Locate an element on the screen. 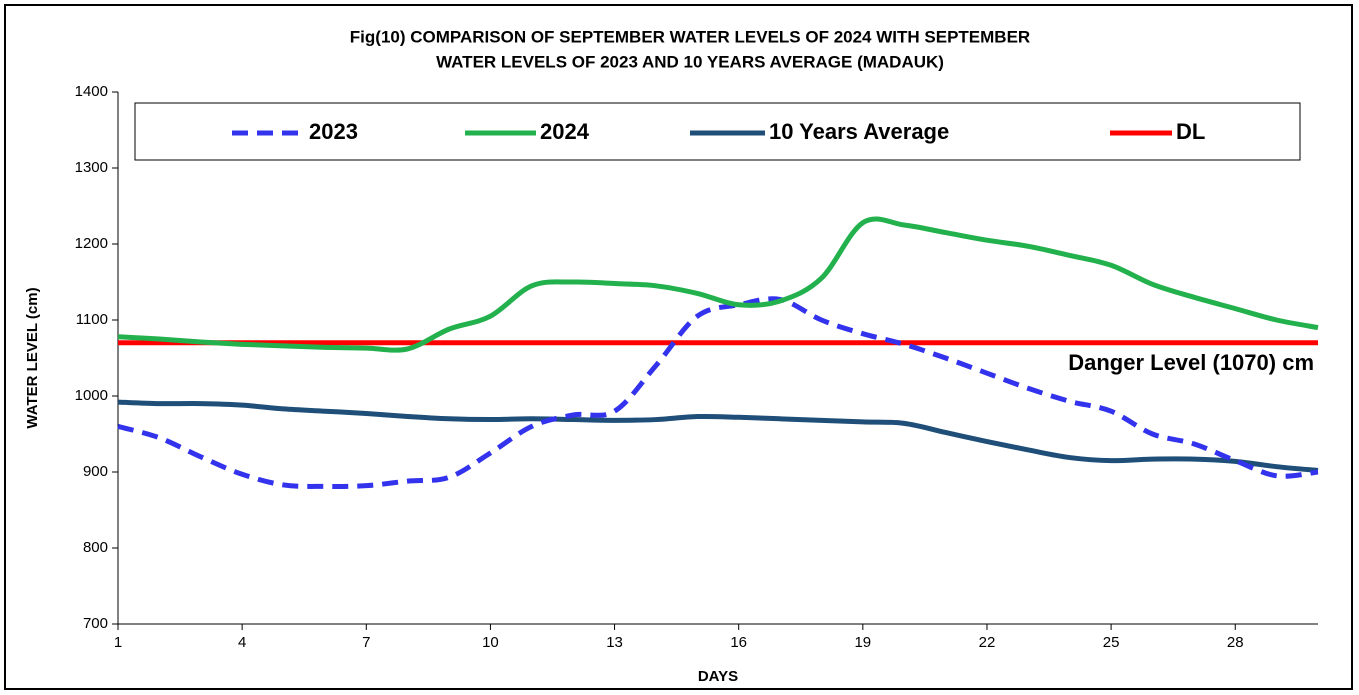 The width and height of the screenshot is (1359, 695). x-tick-label: 25 is located at coordinates (1111, 642).